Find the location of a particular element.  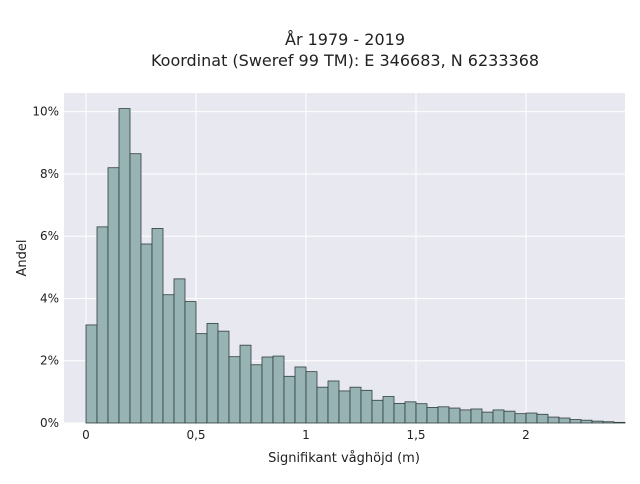

y-axis-title: Andel is located at coordinates (22, 258).